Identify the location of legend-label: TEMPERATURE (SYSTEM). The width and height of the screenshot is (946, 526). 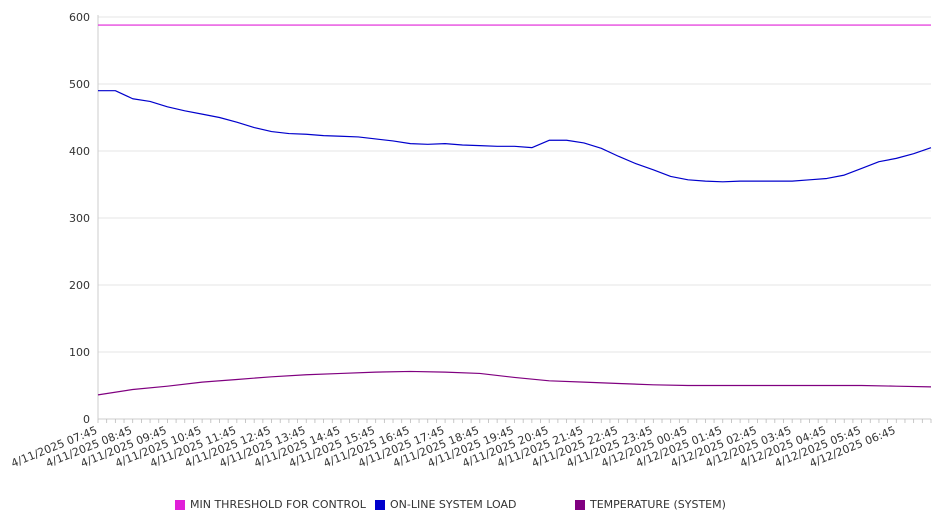
(658, 504).